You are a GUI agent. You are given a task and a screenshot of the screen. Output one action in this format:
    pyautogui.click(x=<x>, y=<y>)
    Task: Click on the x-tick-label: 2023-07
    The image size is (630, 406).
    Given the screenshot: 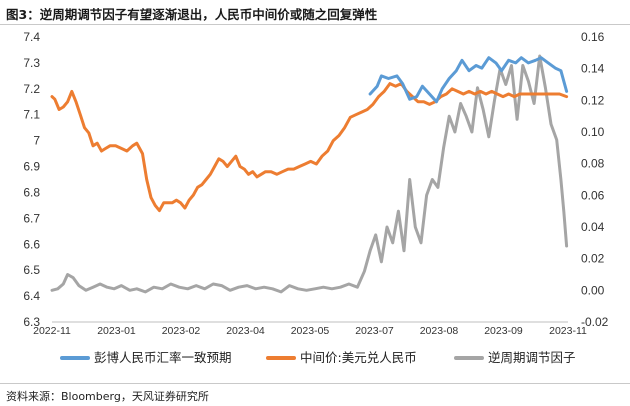 What is the action you would take?
    pyautogui.click(x=374, y=331)
    